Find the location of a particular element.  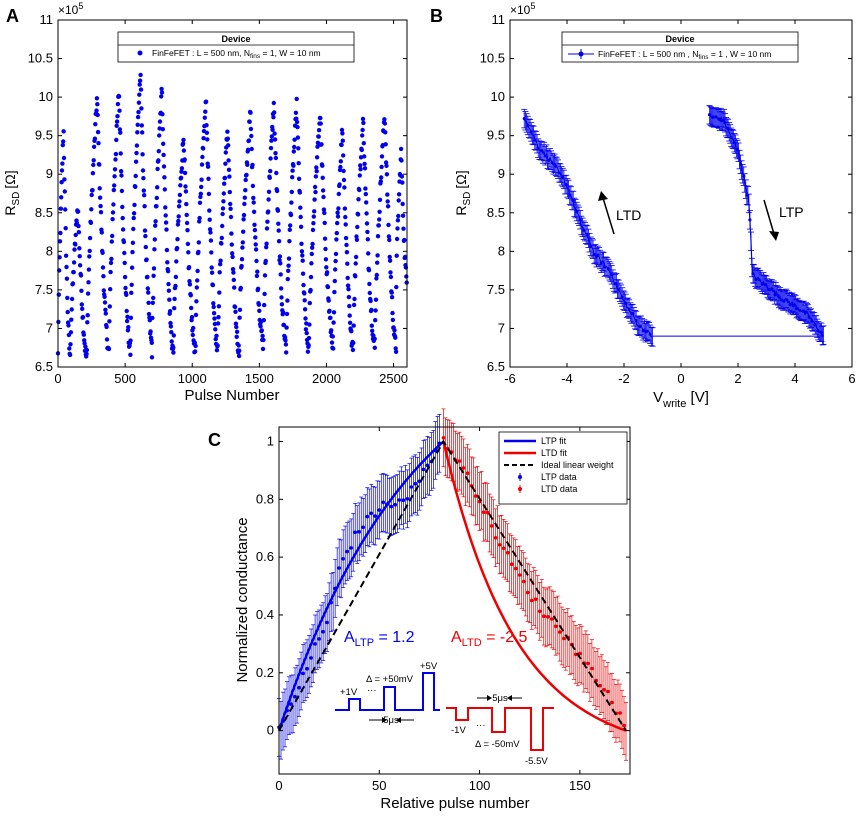

panel-b-exponent: ×10⁵ is located at coordinates (522, 9).